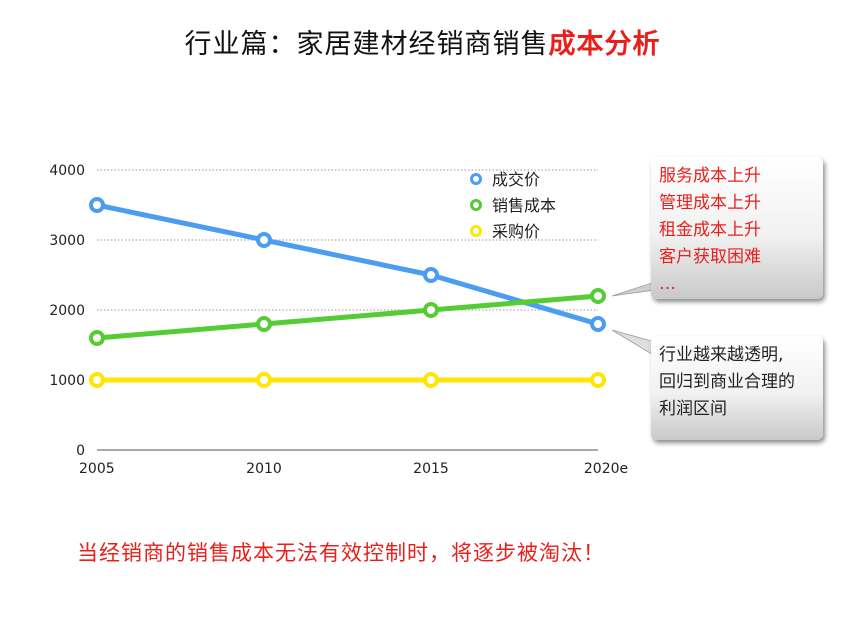 The width and height of the screenshot is (845, 621). I want to click on x-tick-label: 2015, so click(431, 469).